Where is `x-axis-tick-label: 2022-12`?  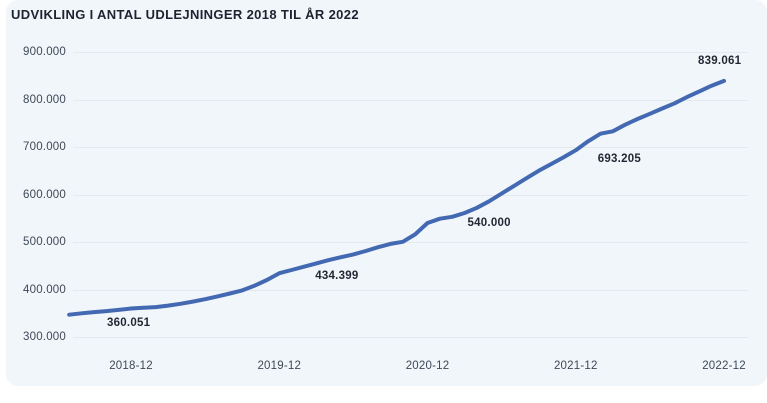 x-axis-tick-label: 2022-12 is located at coordinates (724, 366).